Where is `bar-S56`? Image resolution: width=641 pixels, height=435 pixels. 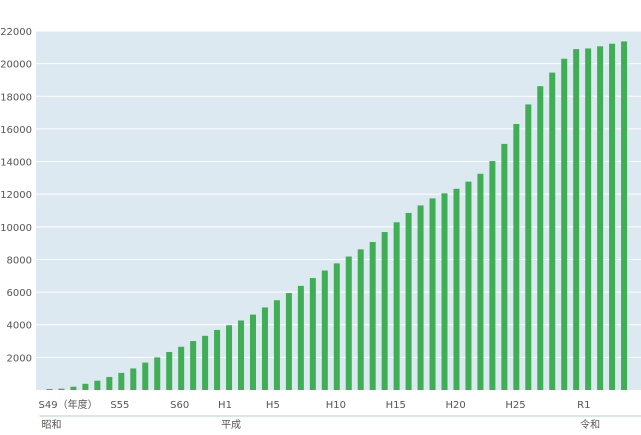 bar-S56 is located at coordinates (133, 379).